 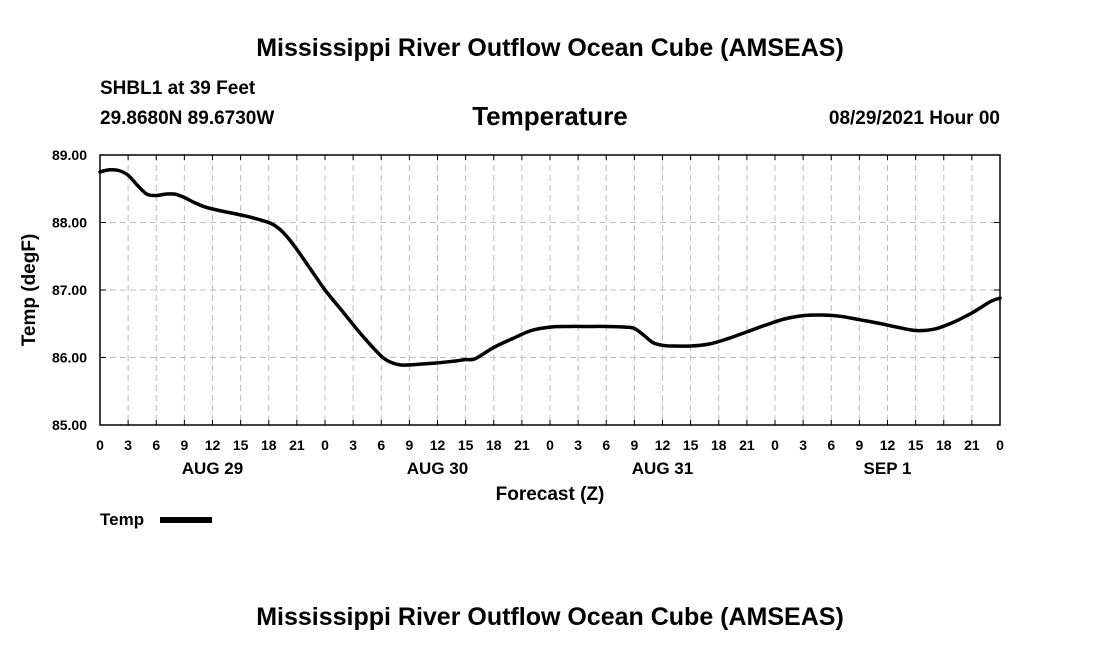 What do you see at coordinates (888, 468) in the screenshot?
I see `date-label: SEP 1` at bounding box center [888, 468].